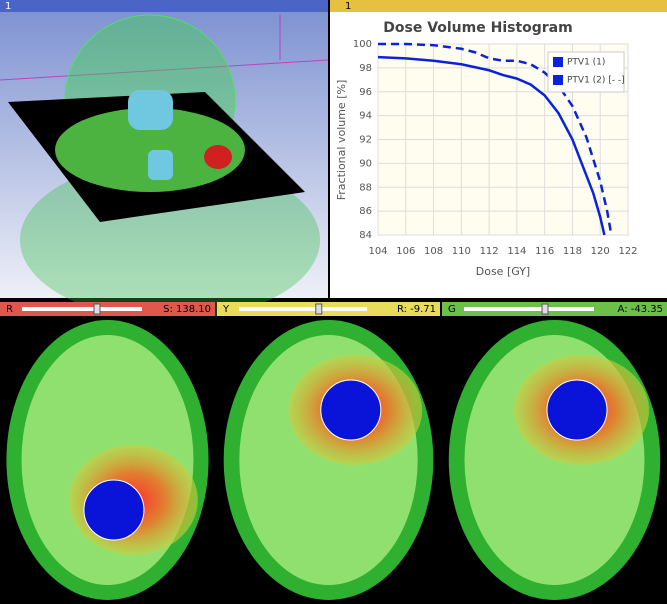 The image size is (667, 604). Describe the element at coordinates (433, 251) in the screenshot. I see `x-tick-label: 108` at that location.